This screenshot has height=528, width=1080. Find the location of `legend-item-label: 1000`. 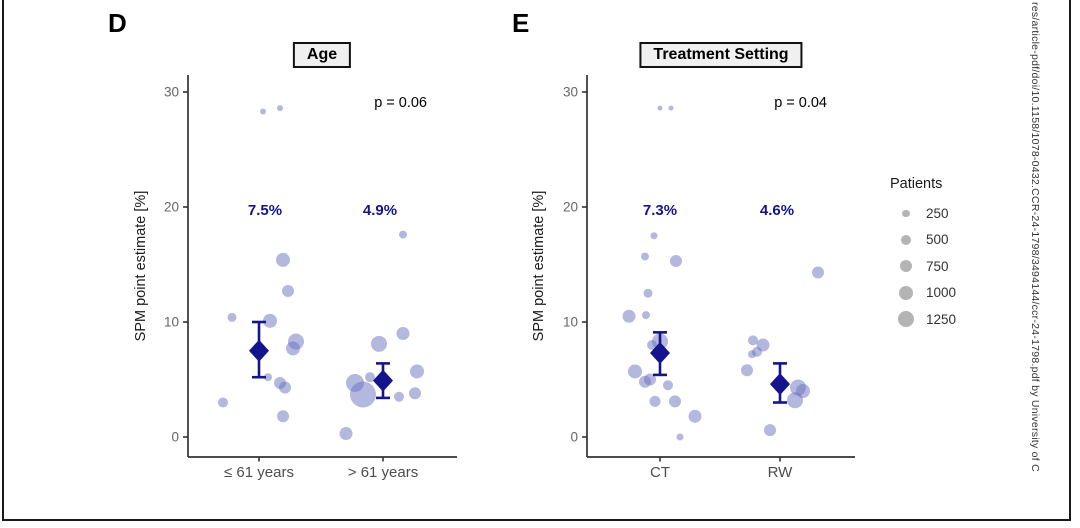

legend-item-label: 1000 is located at coordinates (941, 293).